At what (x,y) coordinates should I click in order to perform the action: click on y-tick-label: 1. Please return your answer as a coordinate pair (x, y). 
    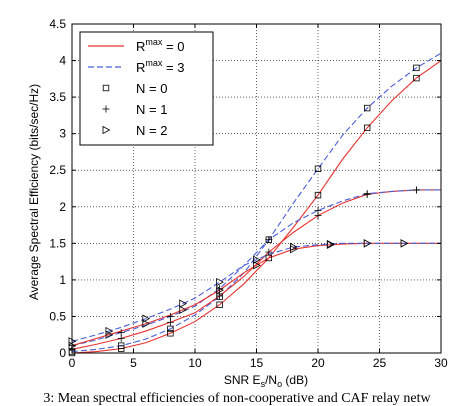
    Looking at the image, I should click on (62, 280).